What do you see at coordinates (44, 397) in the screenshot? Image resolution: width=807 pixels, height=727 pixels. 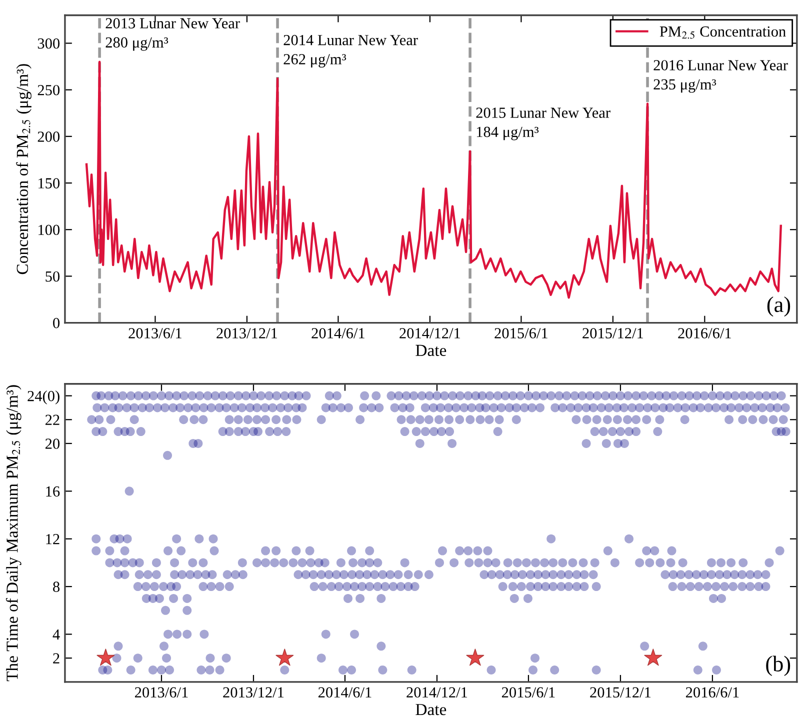 I see `y-tick-label: 24(0)` at bounding box center [44, 397].